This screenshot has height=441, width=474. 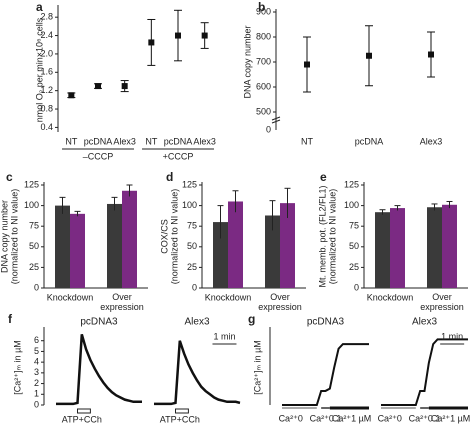 I want to click on y-tick-label: 500, so click(x=263, y=111).